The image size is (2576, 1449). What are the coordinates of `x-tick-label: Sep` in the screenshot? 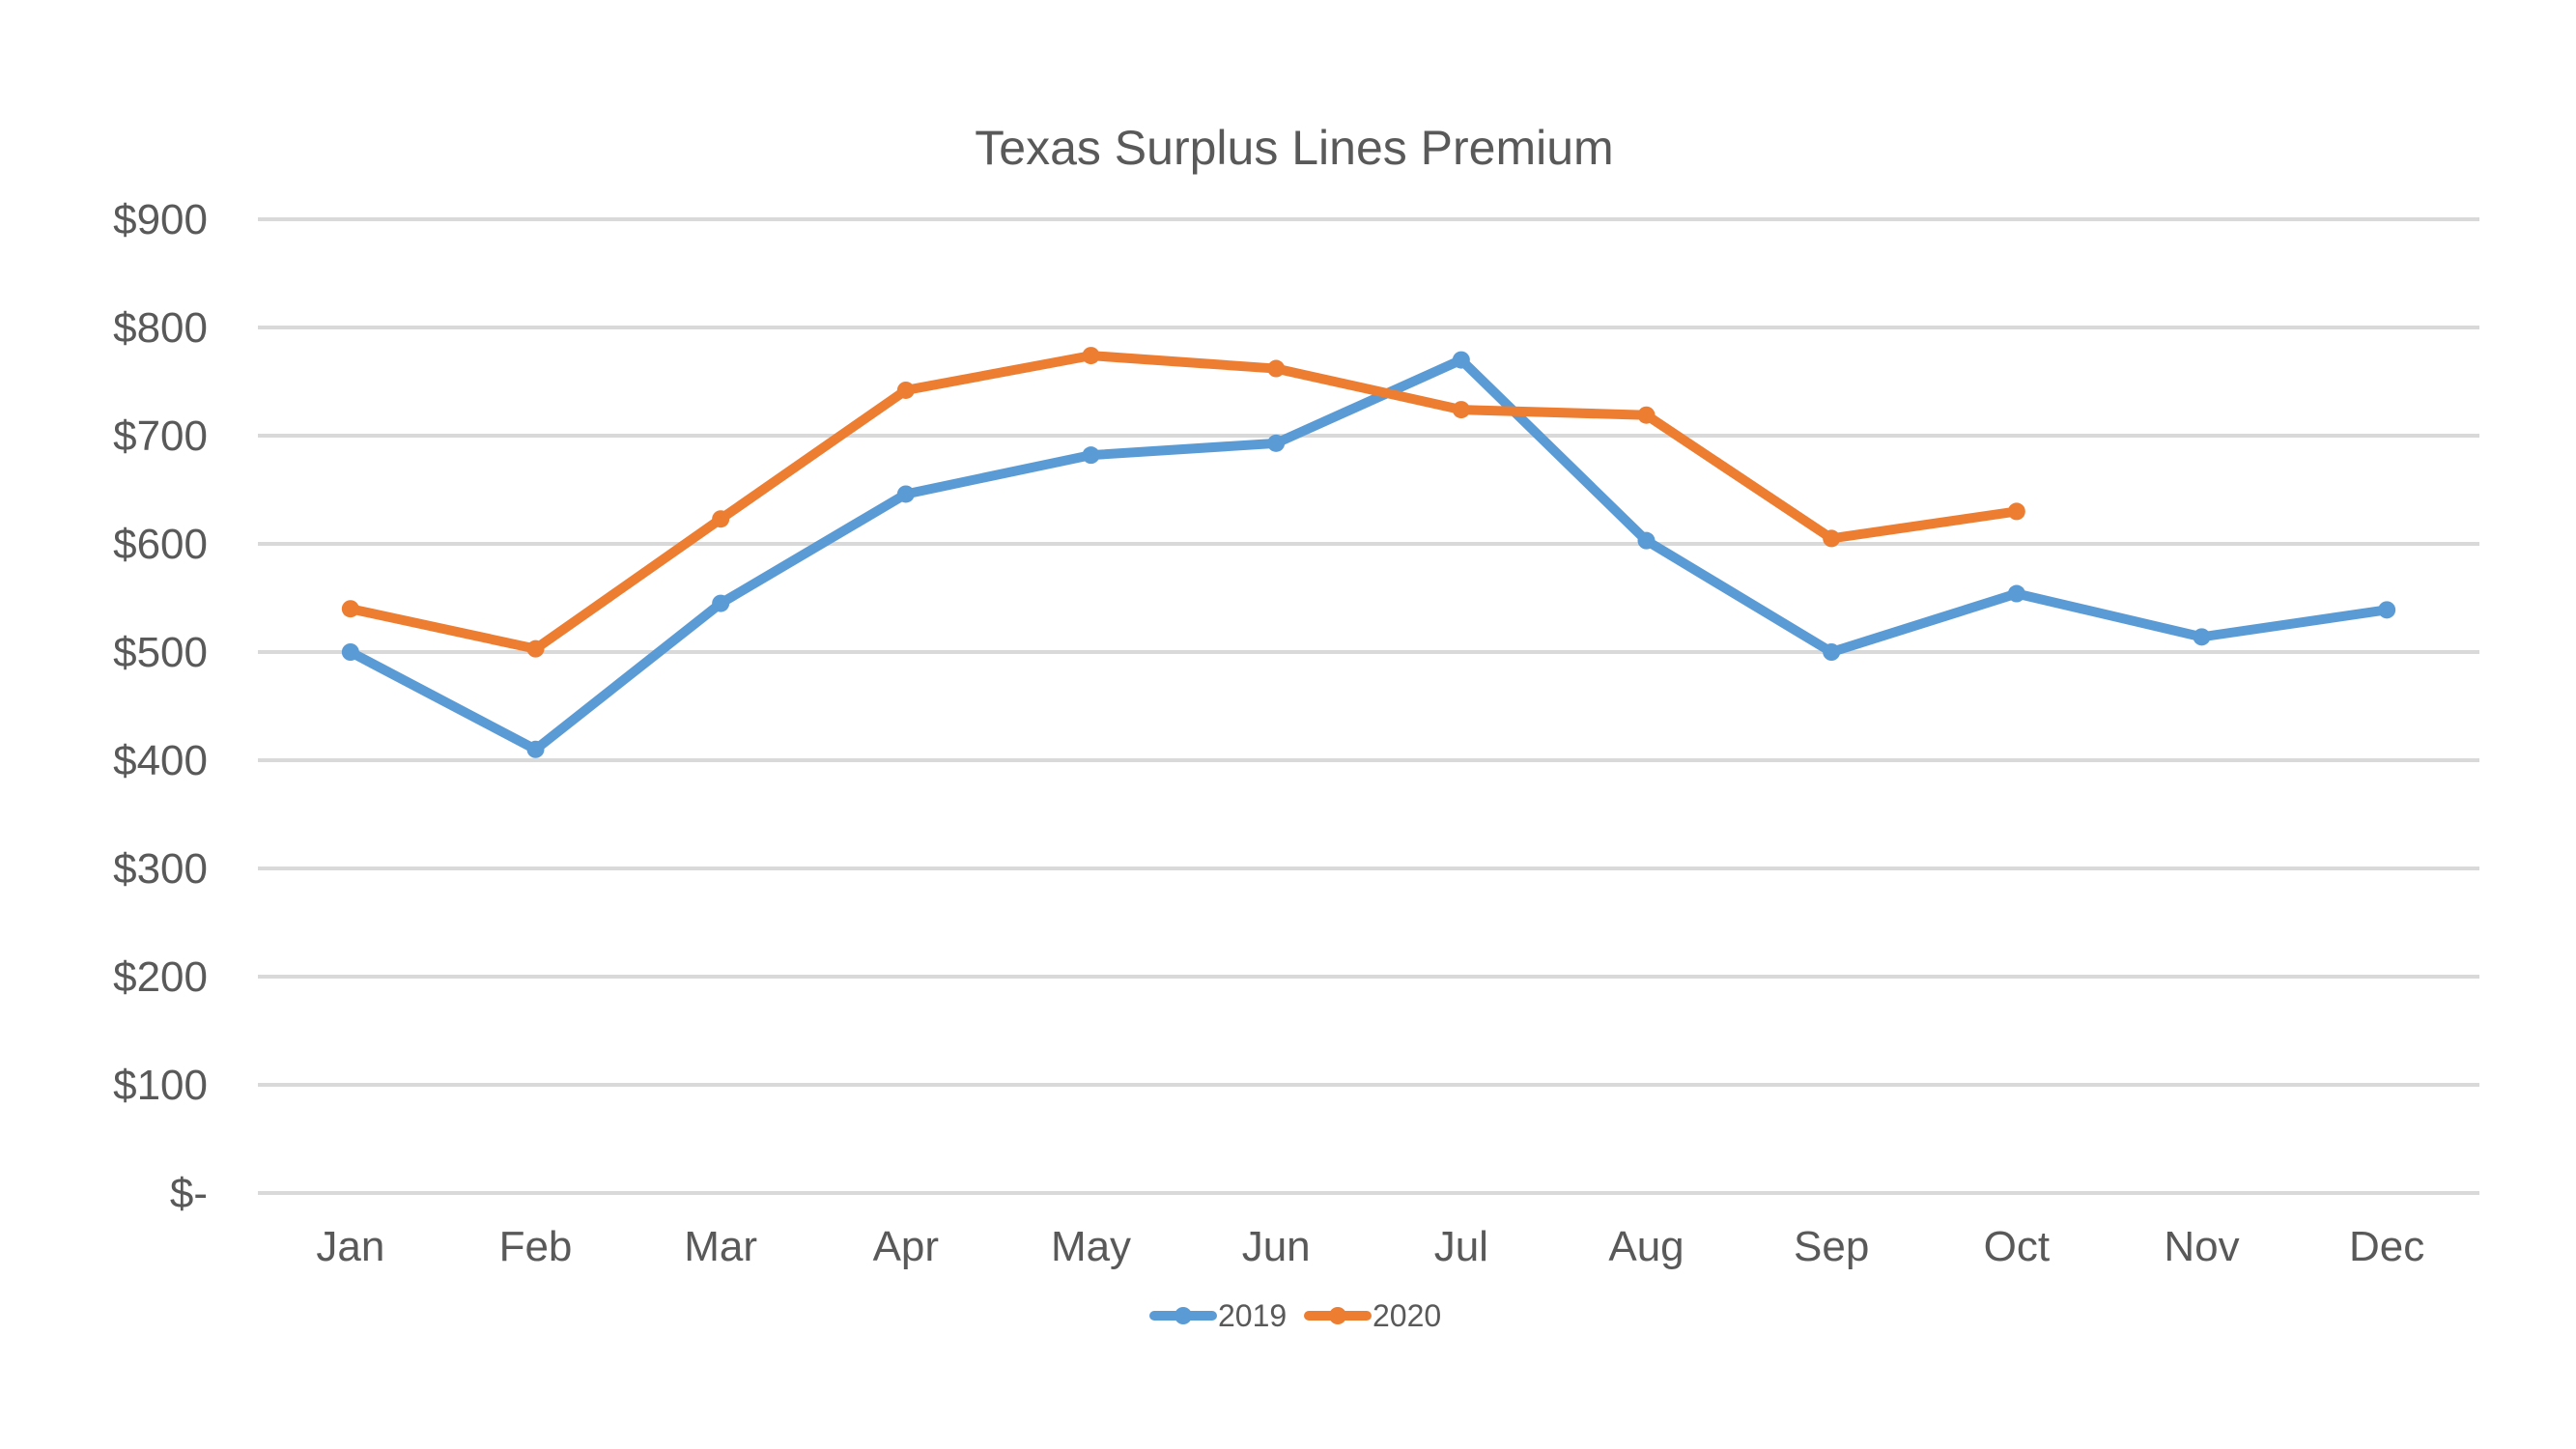 It's located at (1831, 1246).